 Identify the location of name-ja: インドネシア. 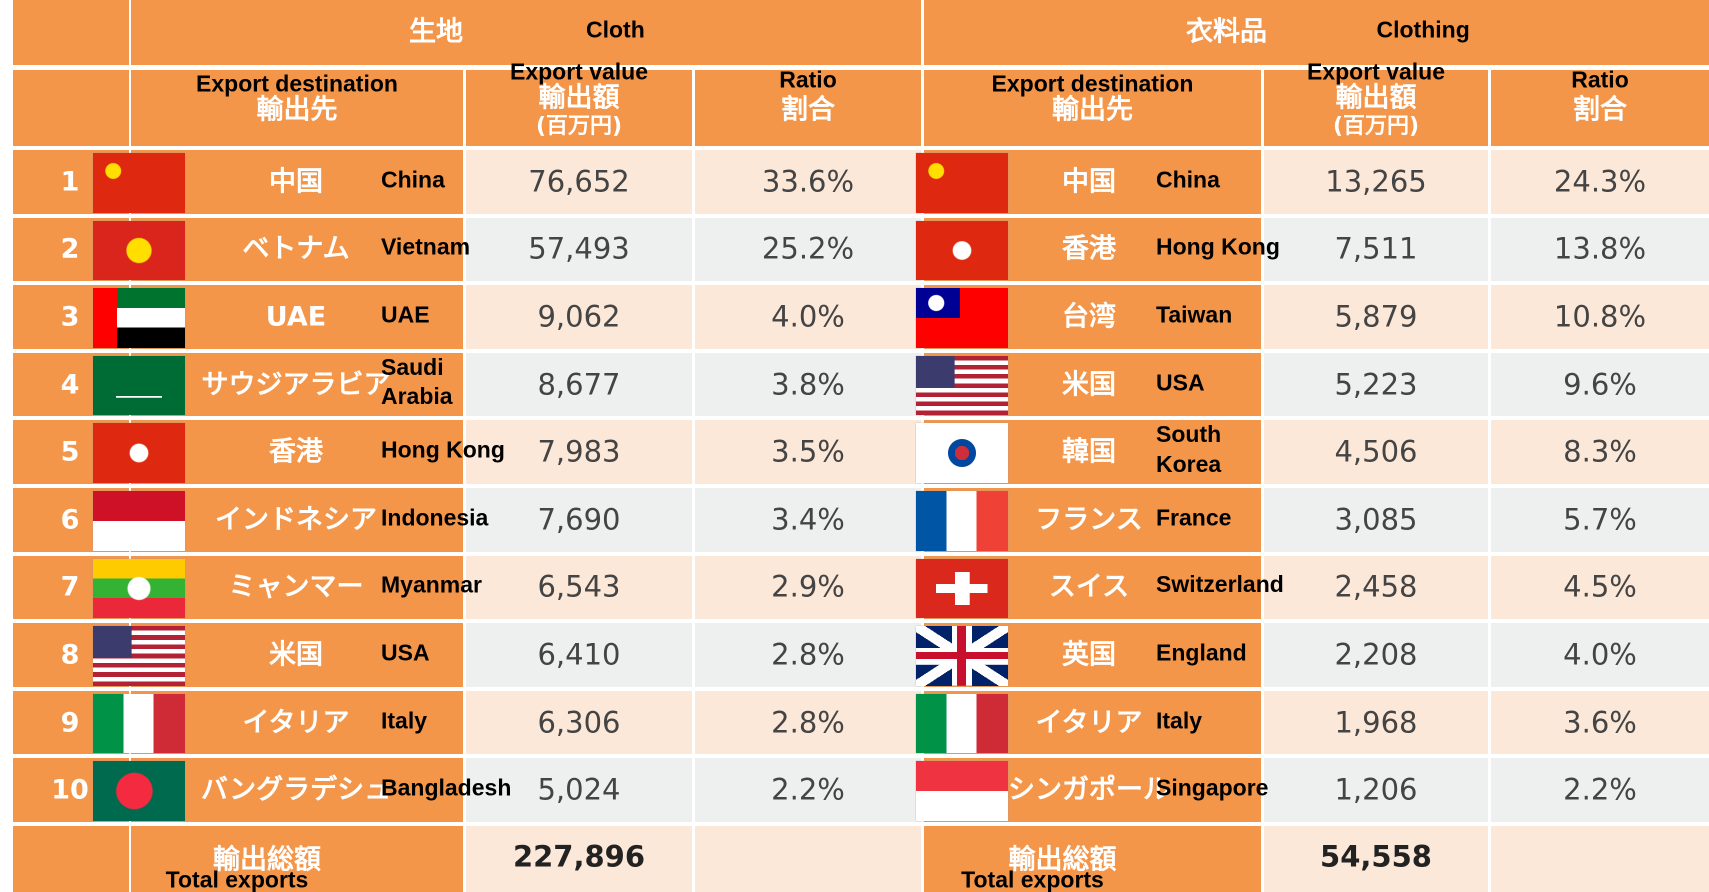
(296, 520).